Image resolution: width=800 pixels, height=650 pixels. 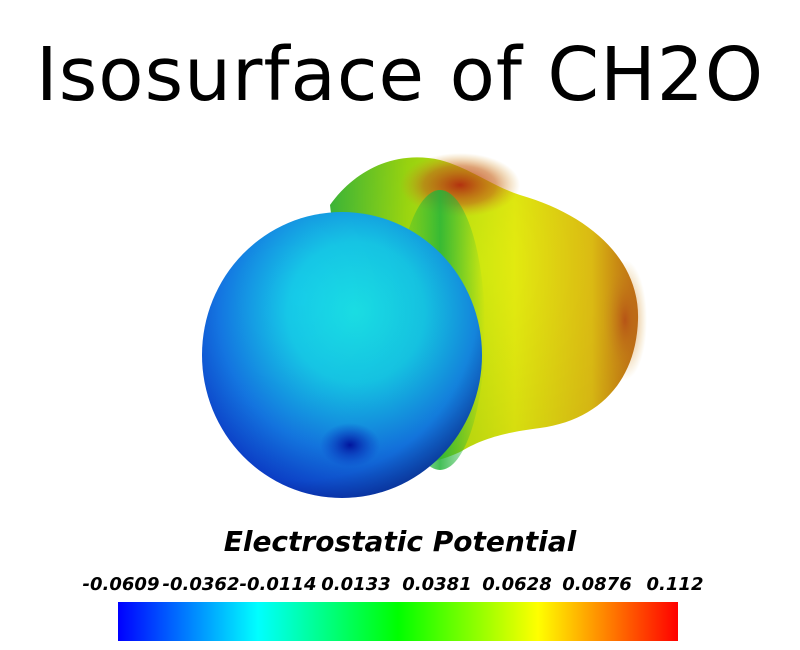 What do you see at coordinates (517, 584) in the screenshot?
I see `colorbar-tick-label: 0.0628` at bounding box center [517, 584].